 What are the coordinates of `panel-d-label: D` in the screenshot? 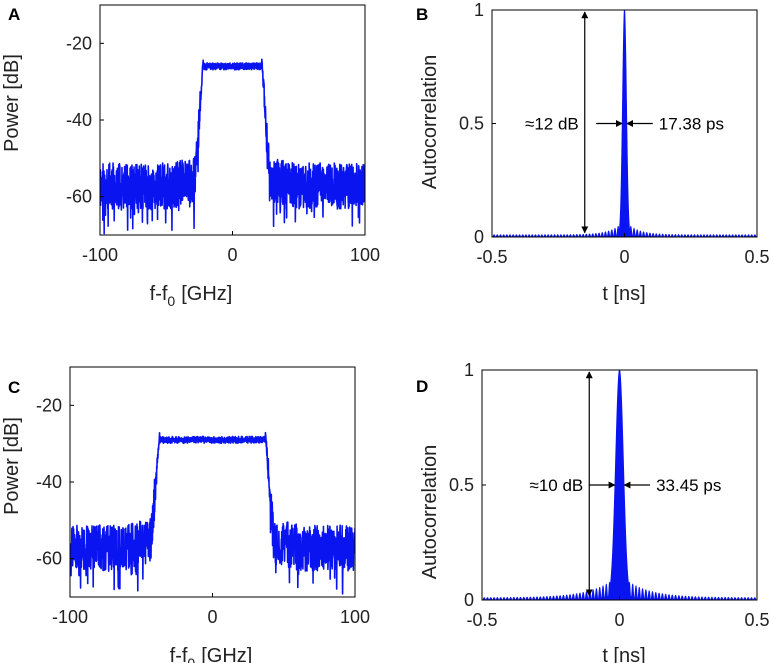 It's located at (422, 386).